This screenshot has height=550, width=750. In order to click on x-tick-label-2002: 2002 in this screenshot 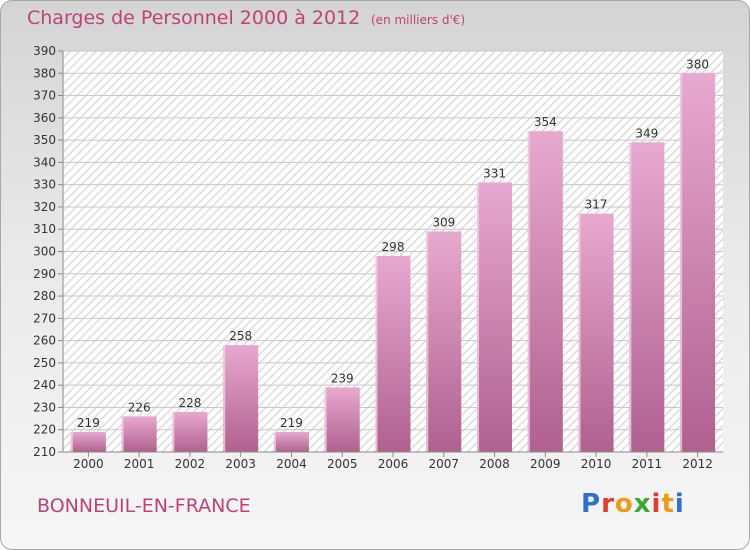, I will do `click(190, 464)`.